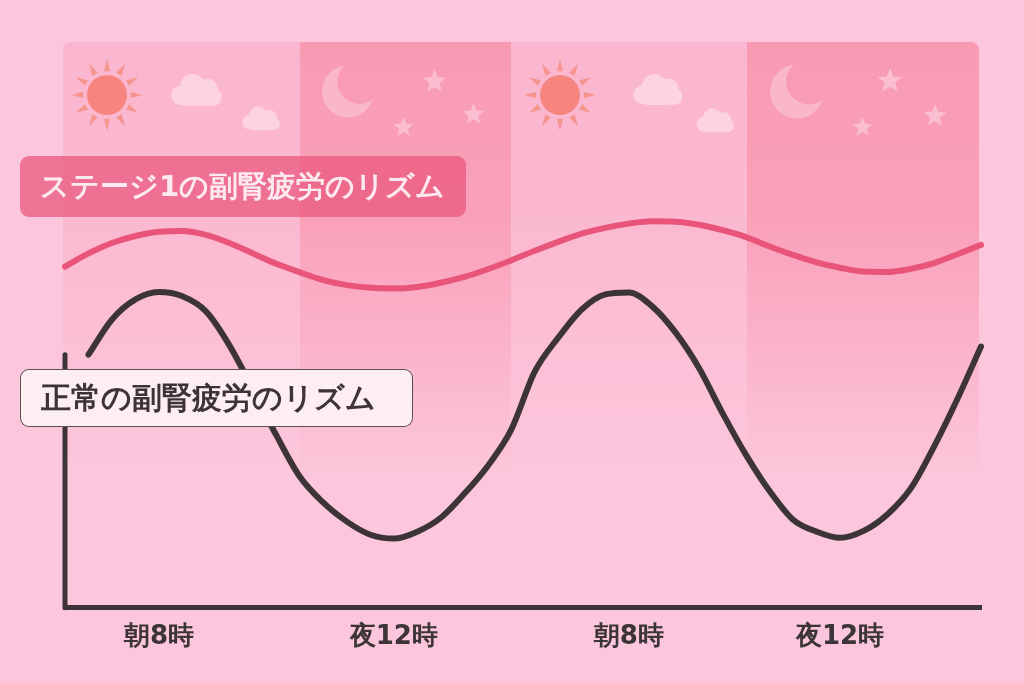  I want to click on text: ステージ1の副腎疲労のリズム, so click(243, 186).